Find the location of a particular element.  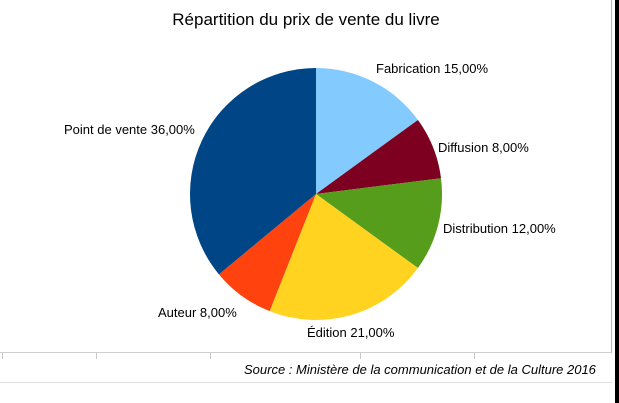

slice-label-auteur: Auteur 8,00% is located at coordinates (197, 312).